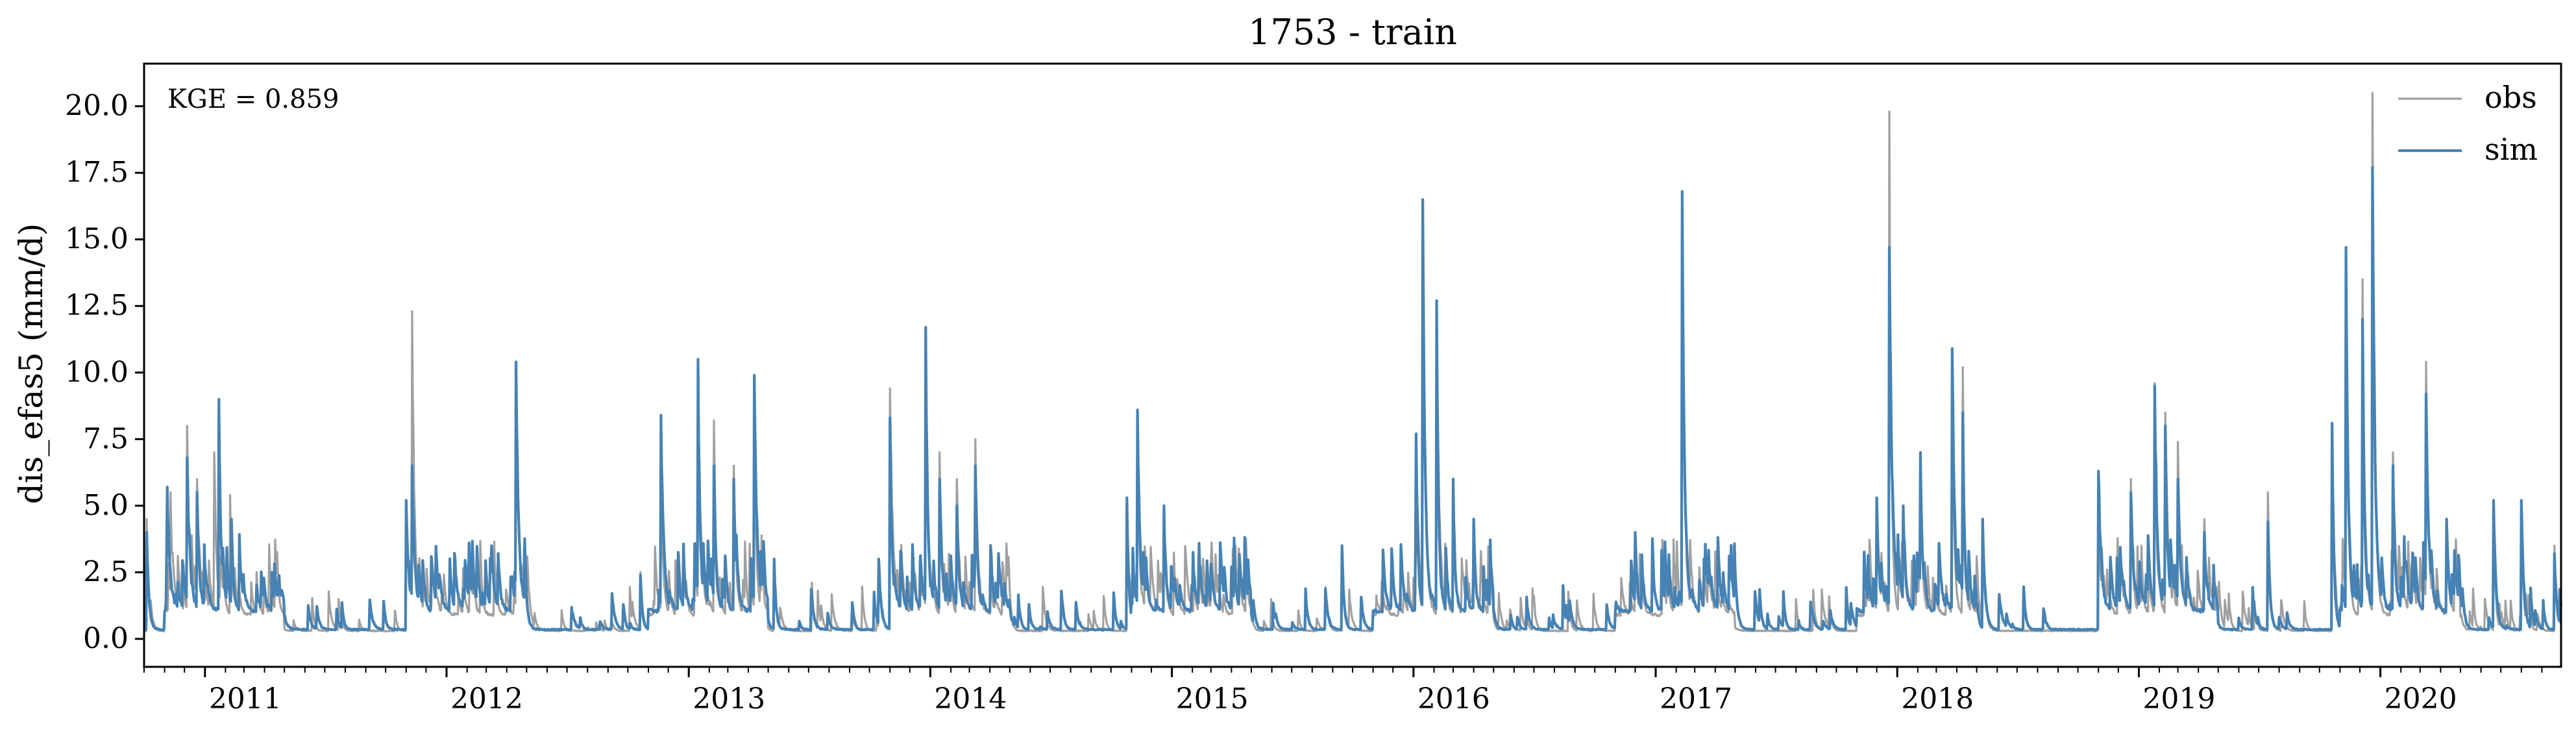 The width and height of the screenshot is (2576, 735). What do you see at coordinates (729, 699) in the screenshot?
I see `x-tick-label: 2013` at bounding box center [729, 699].